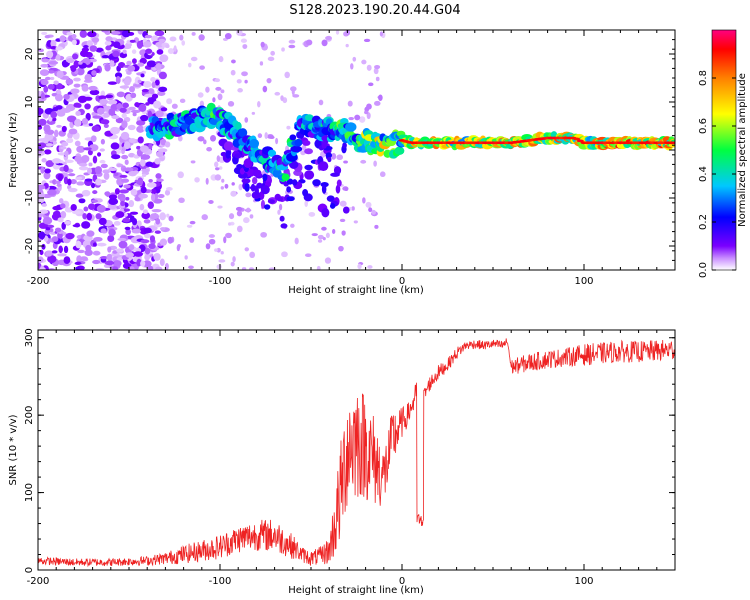 The width and height of the screenshot is (750, 600). I want to click on snr-ytick-label: 300, so click(29, 337).